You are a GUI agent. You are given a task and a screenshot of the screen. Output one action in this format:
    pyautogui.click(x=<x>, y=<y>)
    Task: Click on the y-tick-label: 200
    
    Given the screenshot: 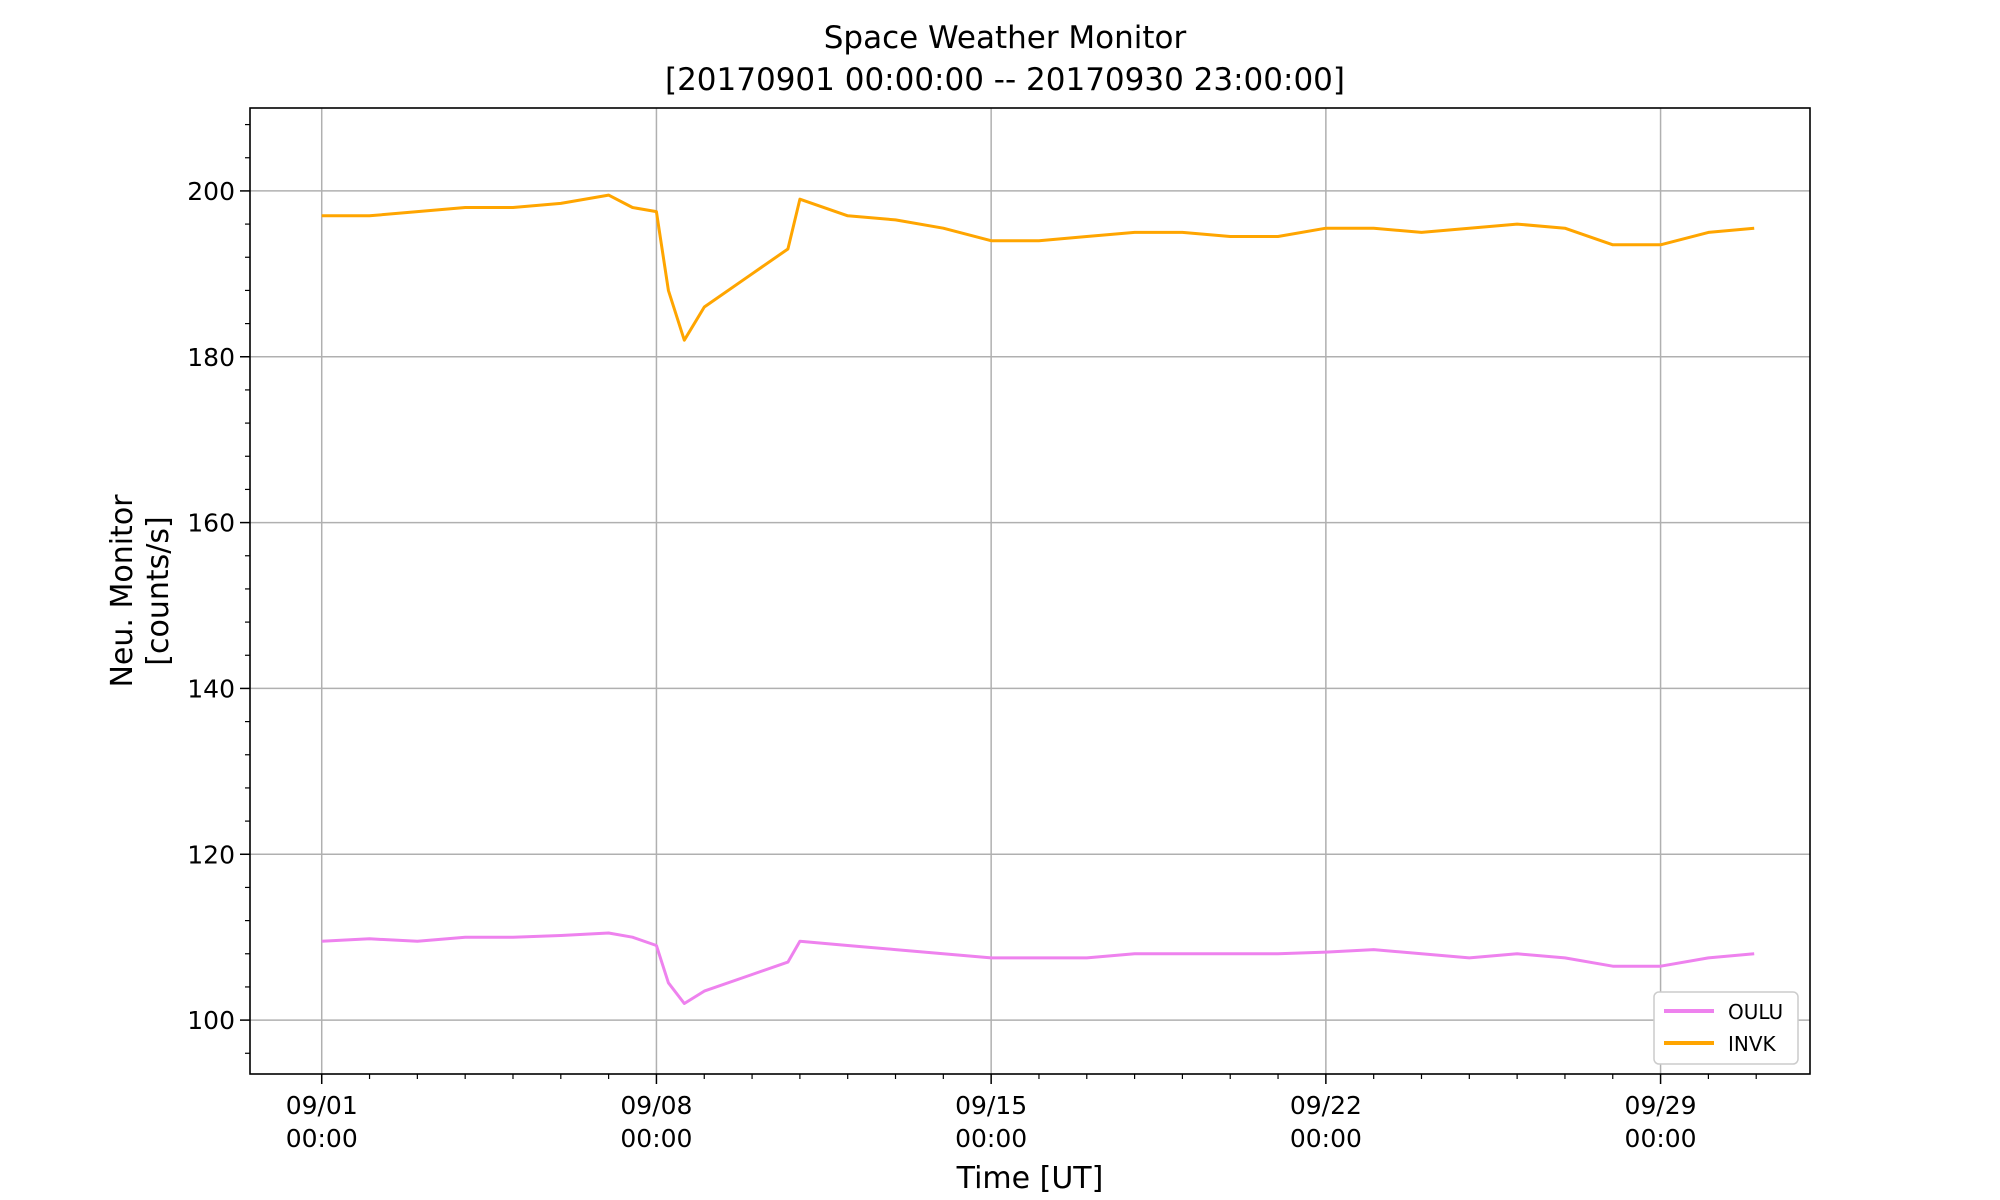 What is the action you would take?
    pyautogui.click(x=211, y=191)
    